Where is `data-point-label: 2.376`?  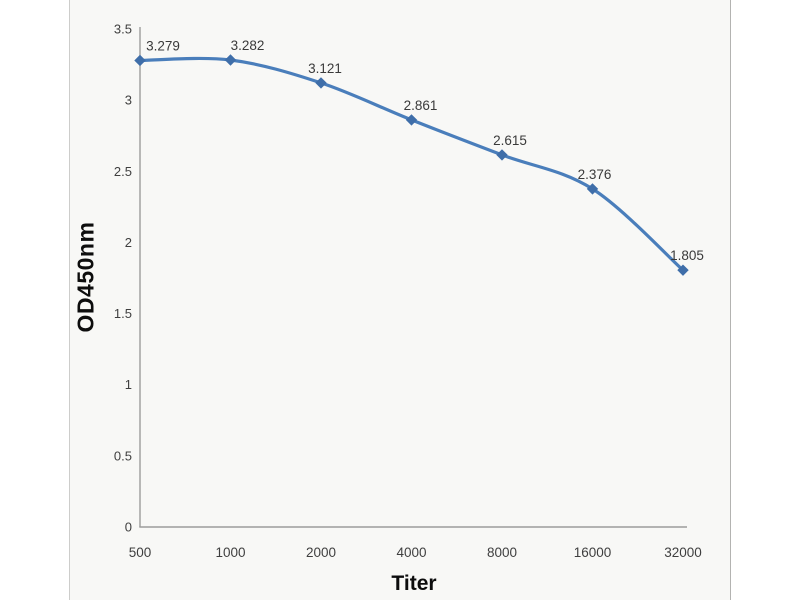 data-point-label: 2.376 is located at coordinates (595, 174).